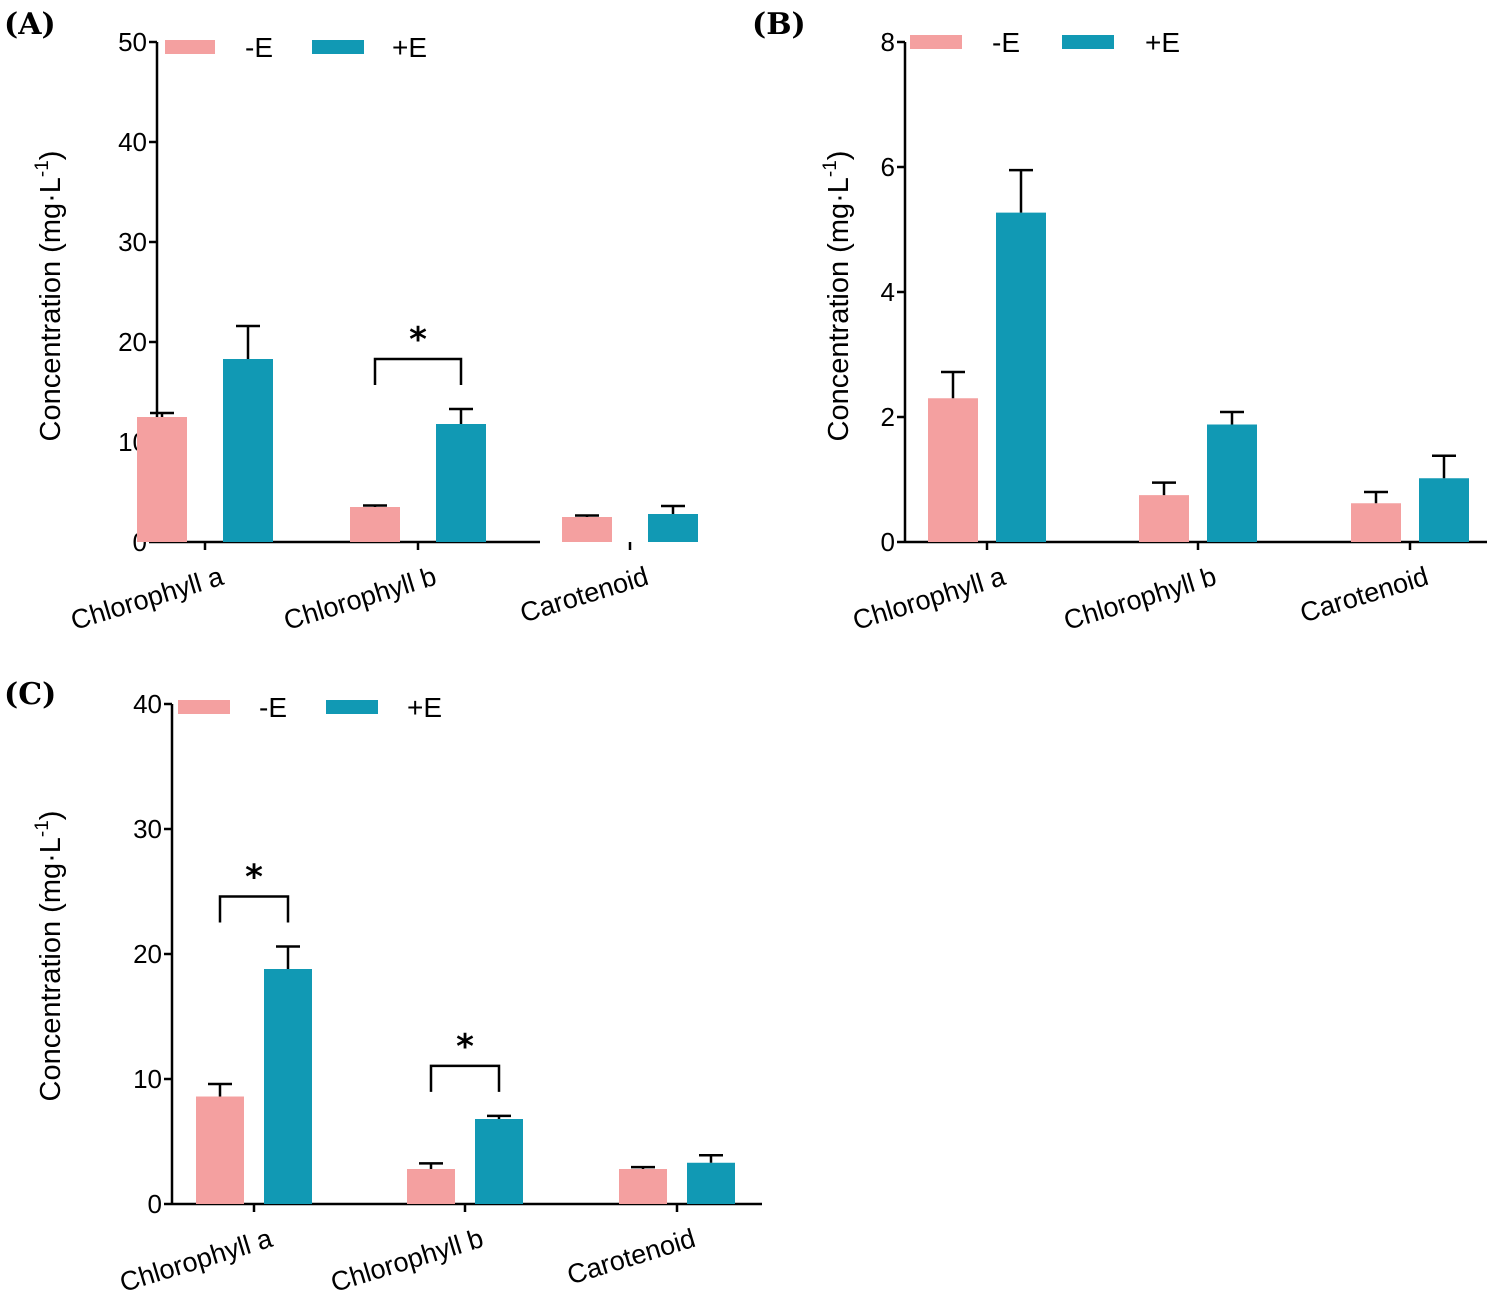 The width and height of the screenshot is (1500, 1312). I want to click on y-tick-label: 4, so click(888, 292).